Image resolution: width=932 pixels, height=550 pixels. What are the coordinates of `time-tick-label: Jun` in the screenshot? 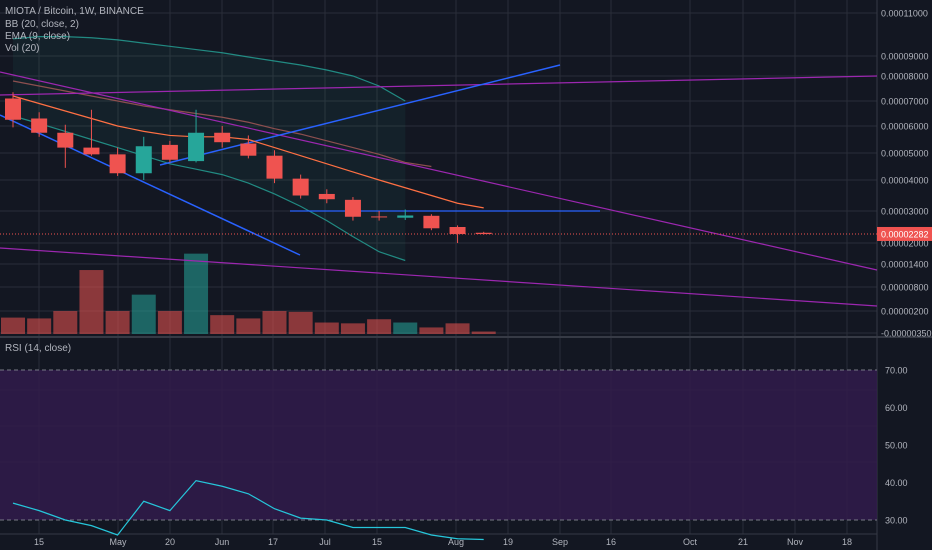 It's located at (222, 542).